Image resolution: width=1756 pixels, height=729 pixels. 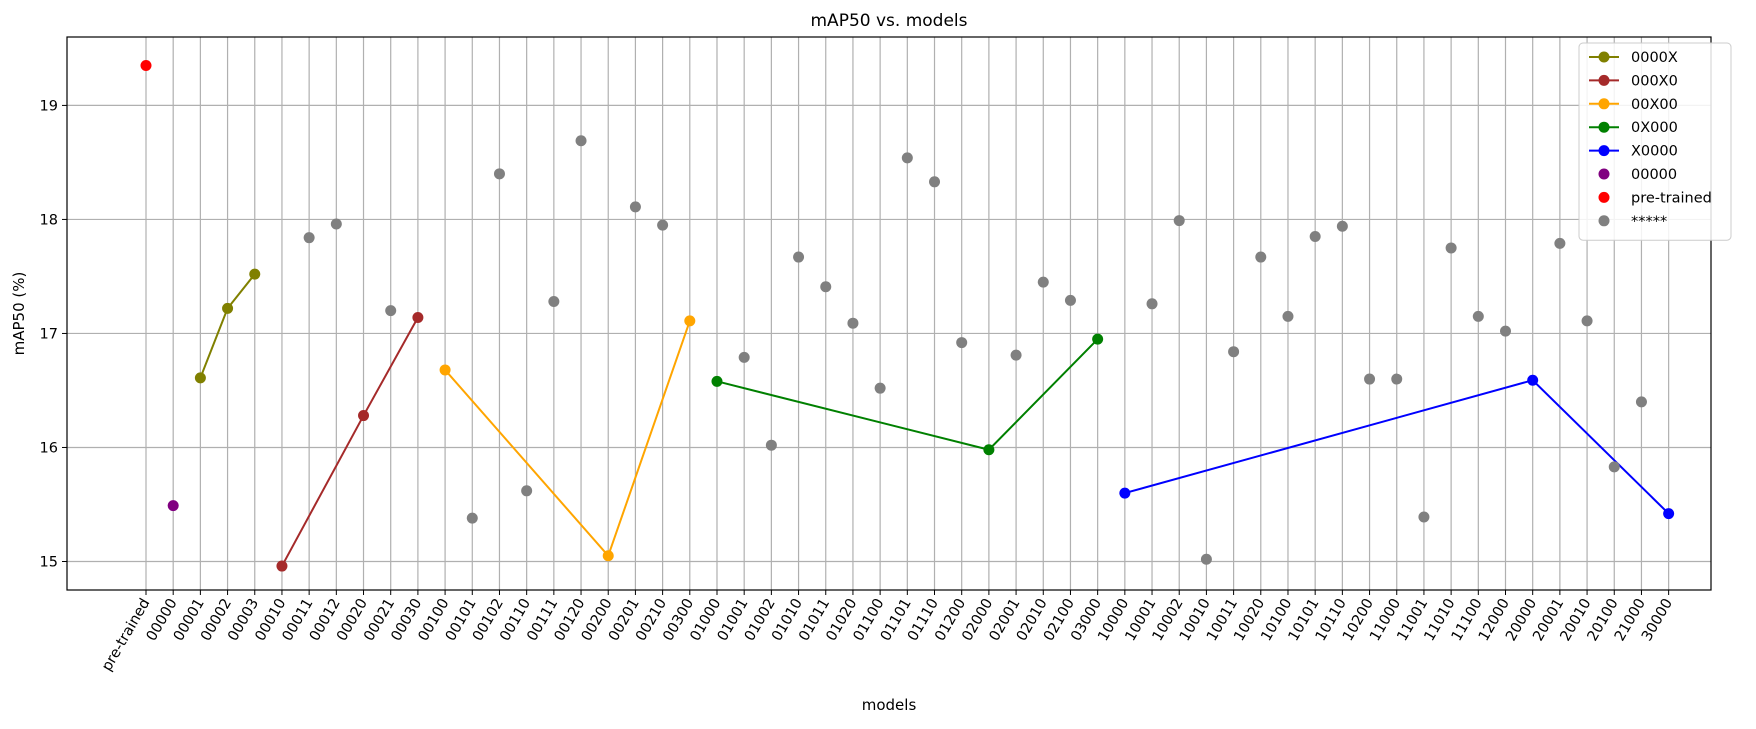 I want to click on series-X0000, so click(x=1397, y=447).